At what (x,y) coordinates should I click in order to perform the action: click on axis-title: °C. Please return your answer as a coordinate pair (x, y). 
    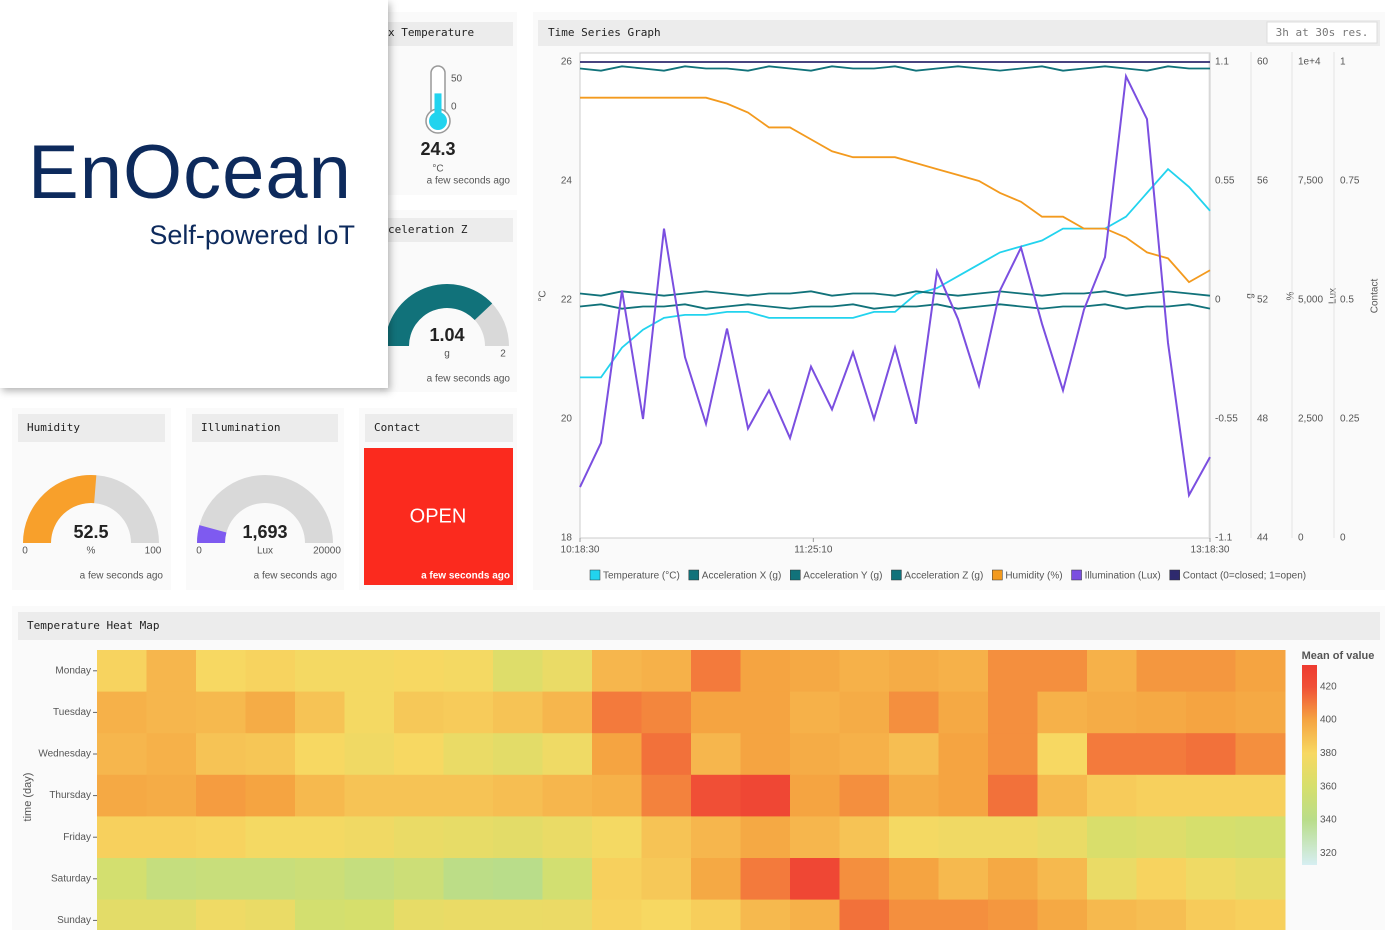
    Looking at the image, I should click on (543, 295).